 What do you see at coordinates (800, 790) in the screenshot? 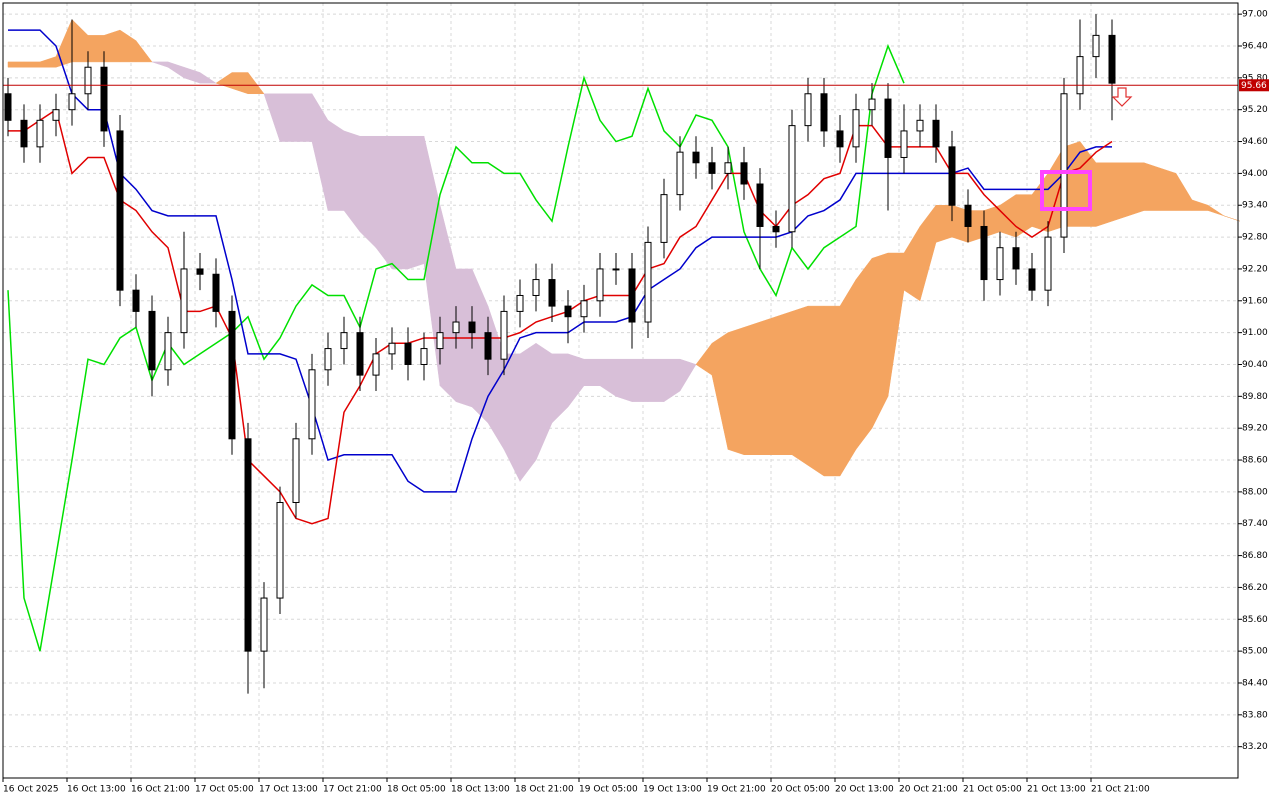
I see `x-tick-label: 20 Oct 05:00` at bounding box center [800, 790].